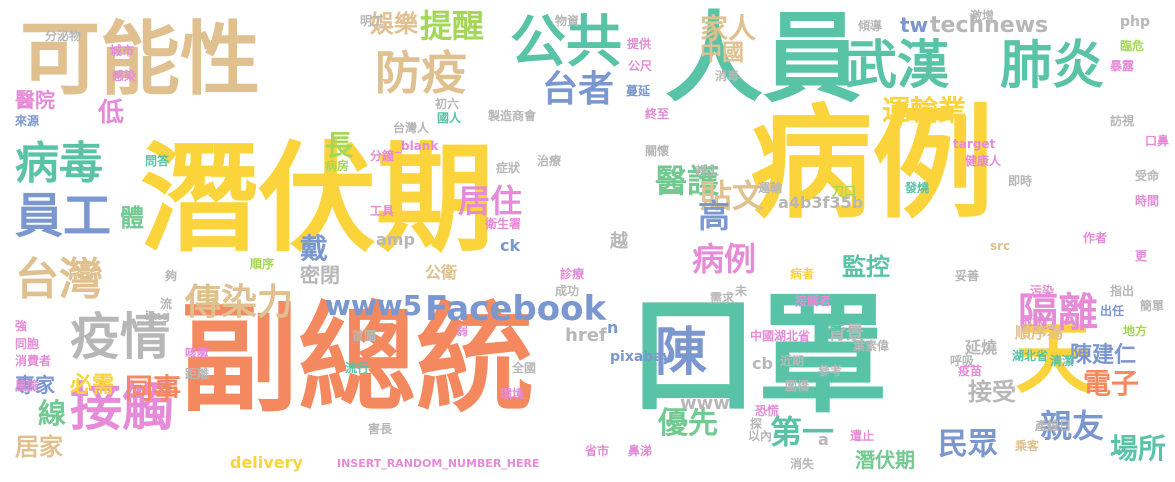  Describe the element at coordinates (586, 335) in the screenshot. I see `cloud-word: href` at that location.